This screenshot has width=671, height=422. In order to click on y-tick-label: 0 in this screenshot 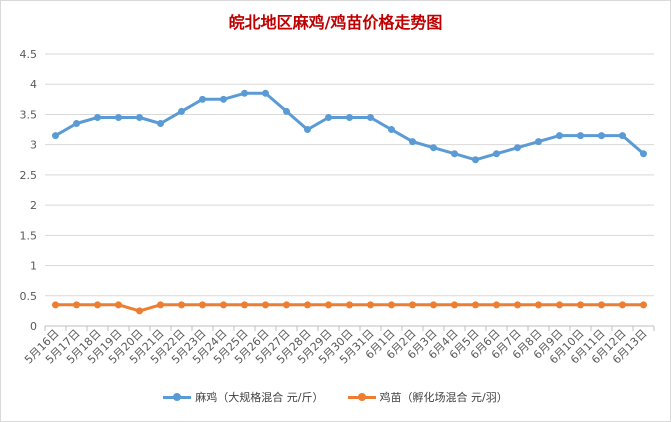, I will do `click(33, 326)`.